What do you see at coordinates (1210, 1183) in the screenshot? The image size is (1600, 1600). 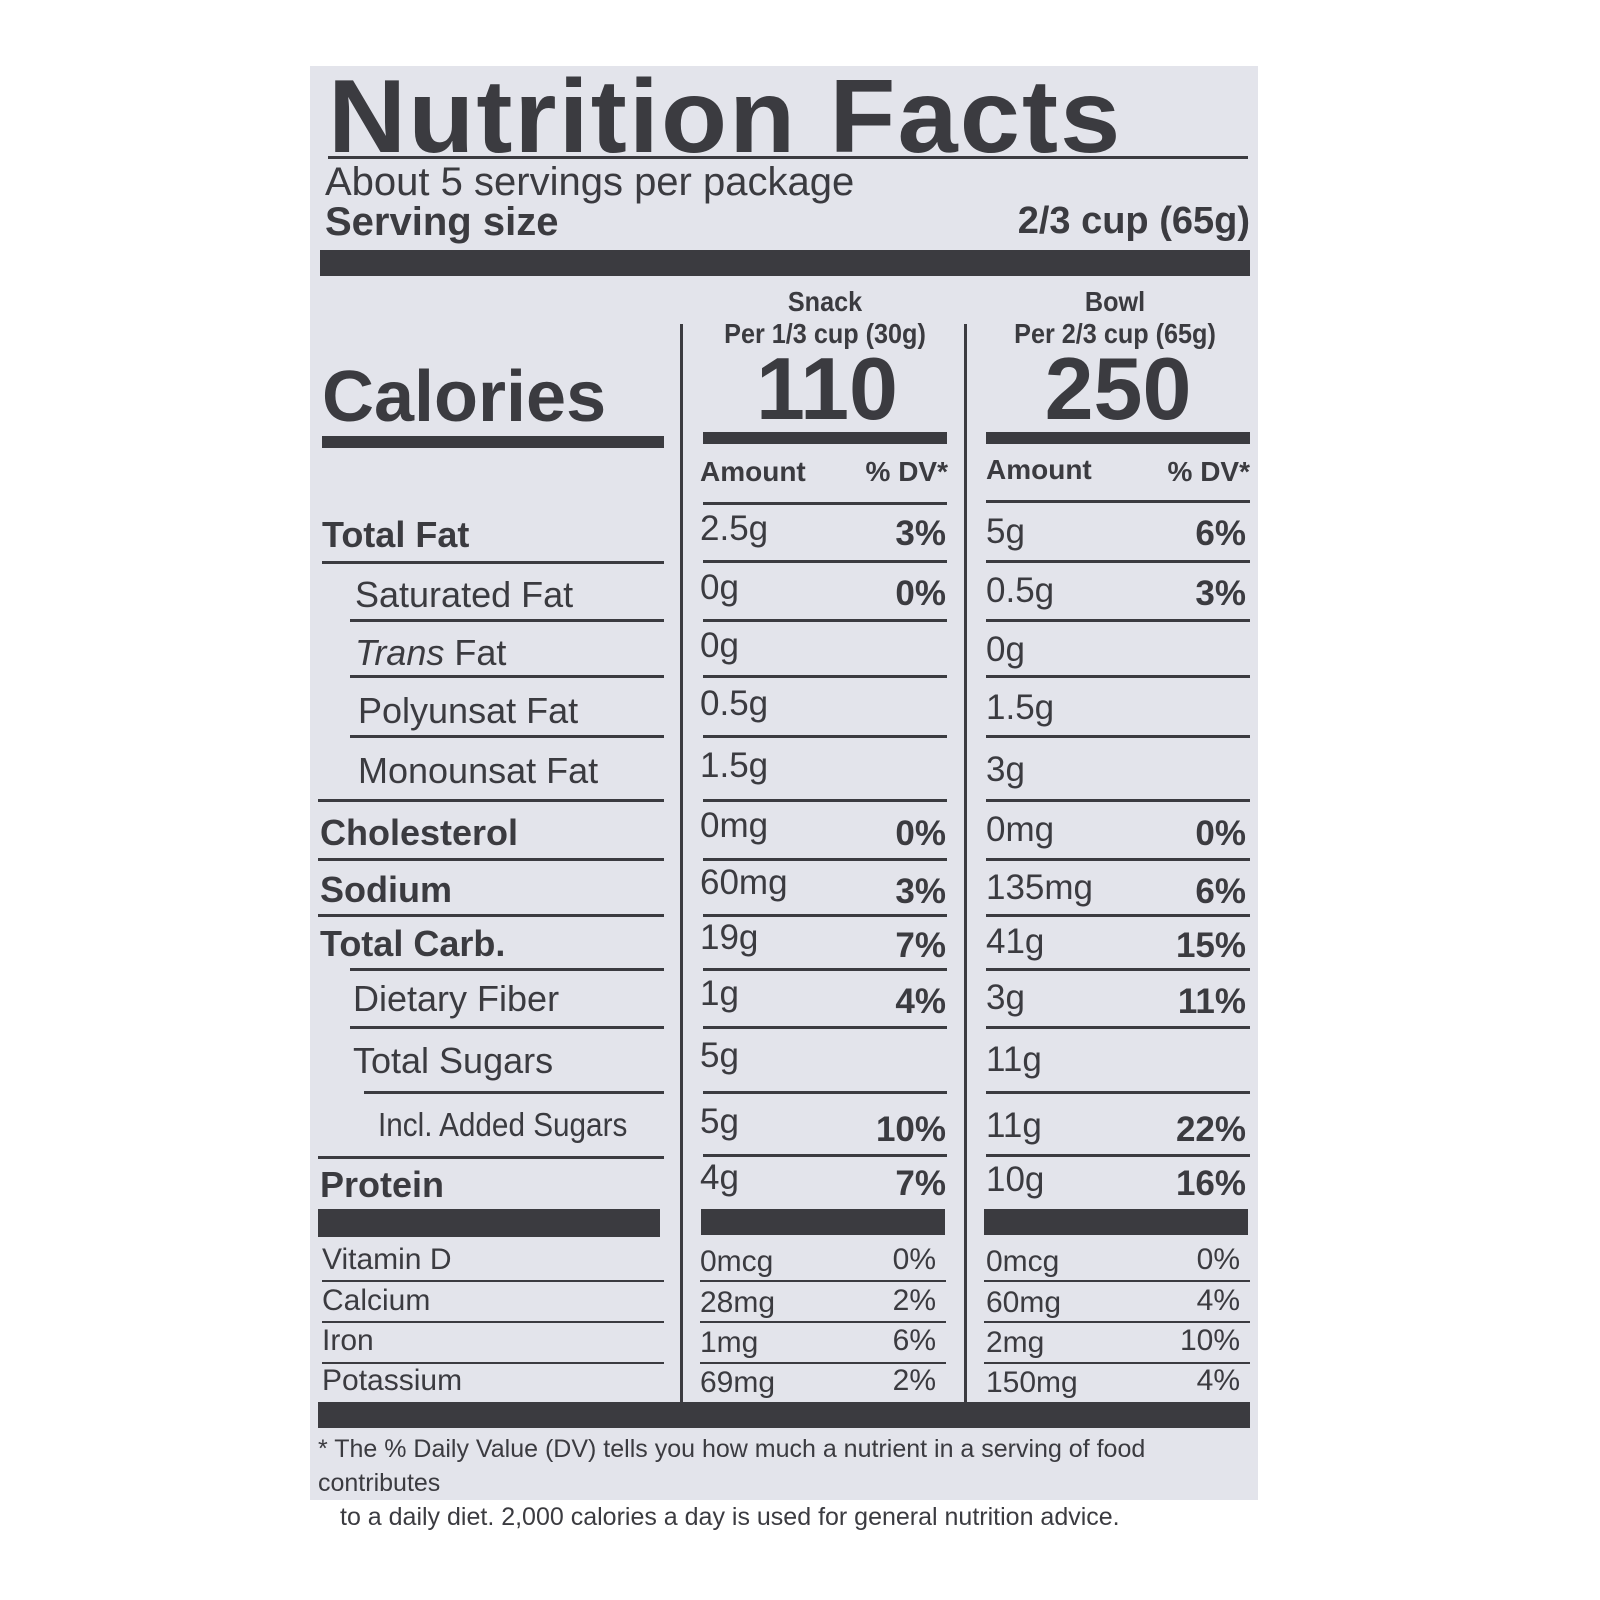 I see `bowl-dv: 16%` at bounding box center [1210, 1183].